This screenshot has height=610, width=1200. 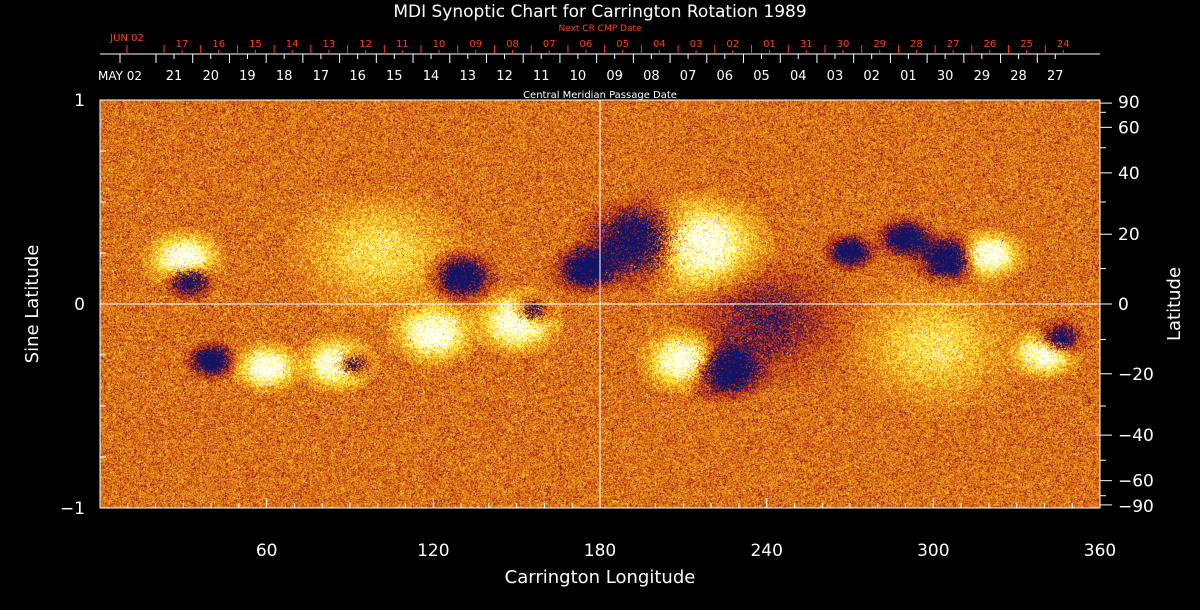 I want to click on red-date-label: 28, so click(x=916, y=44).